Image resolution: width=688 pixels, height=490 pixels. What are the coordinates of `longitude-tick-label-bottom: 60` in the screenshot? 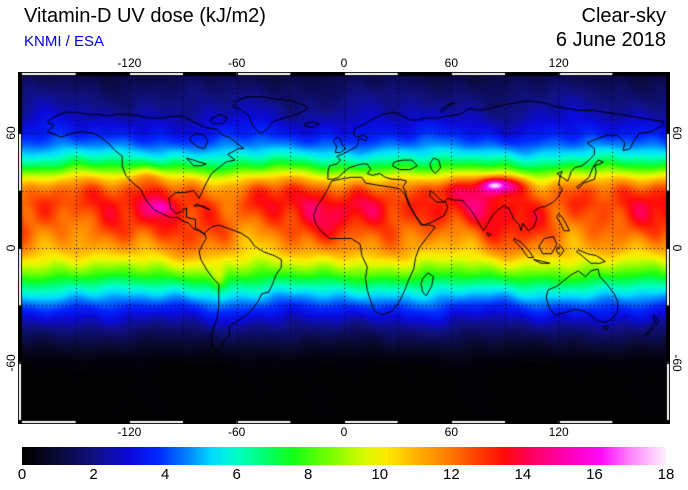 It's located at (451, 432).